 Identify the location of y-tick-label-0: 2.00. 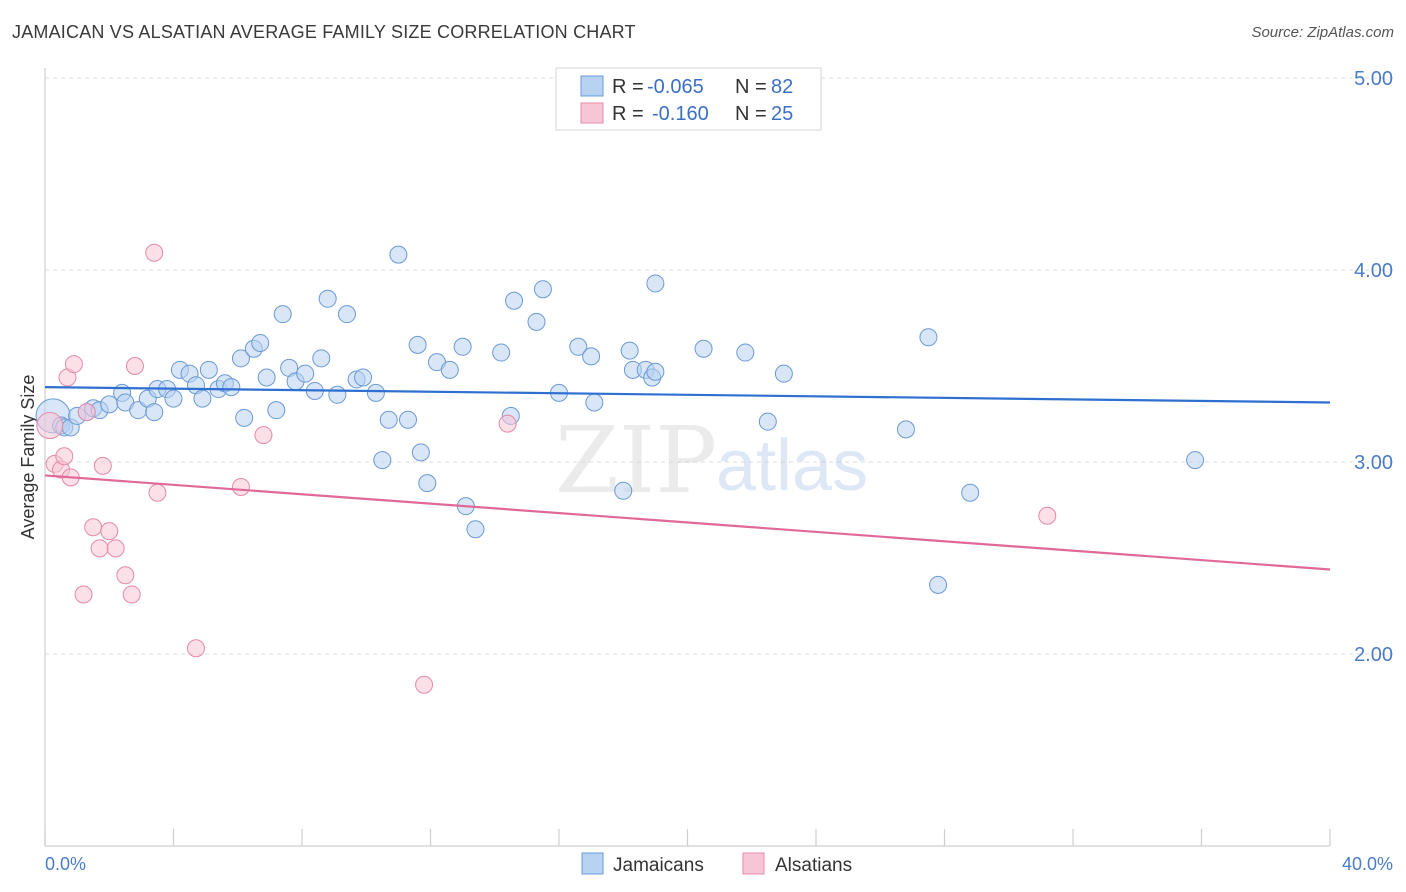
(1373, 655).